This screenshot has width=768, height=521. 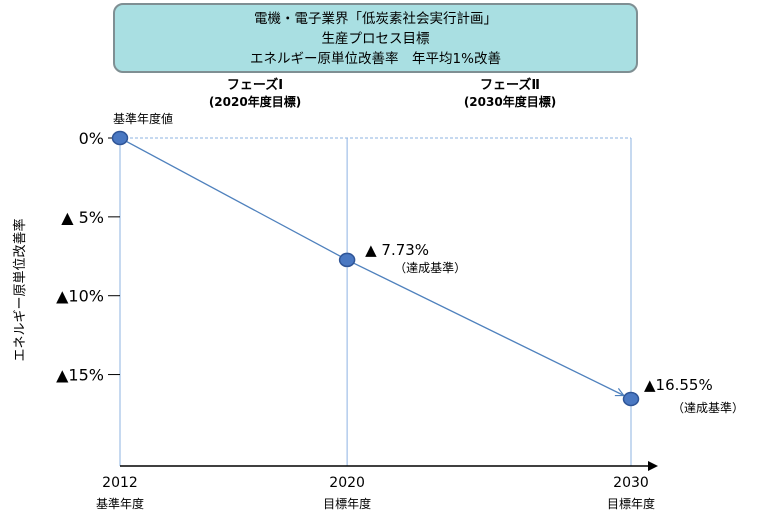 I want to click on x-tick-label: 2012, so click(x=120, y=483).